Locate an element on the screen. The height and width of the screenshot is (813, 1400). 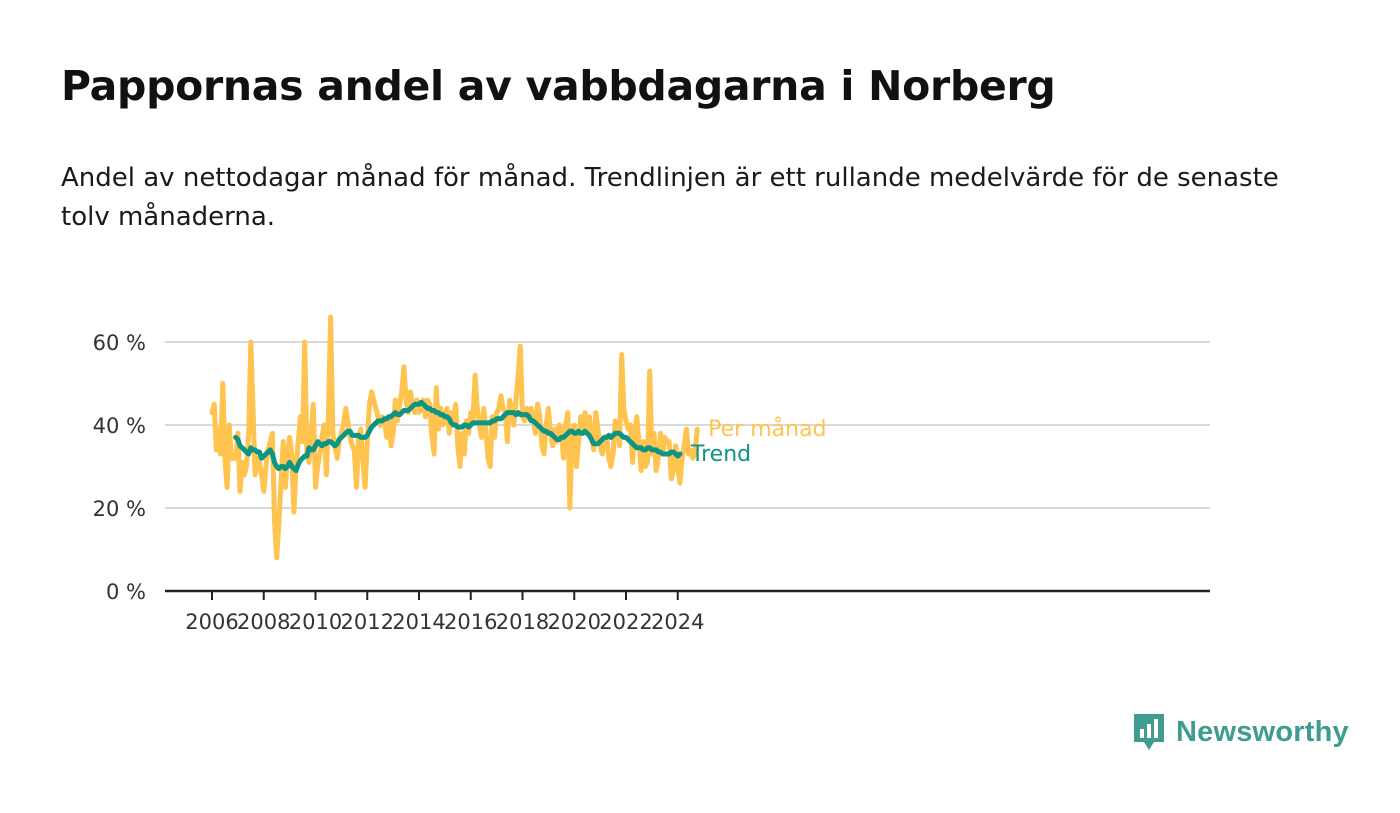
x-tick-label: 2016 is located at coordinates (470, 622).